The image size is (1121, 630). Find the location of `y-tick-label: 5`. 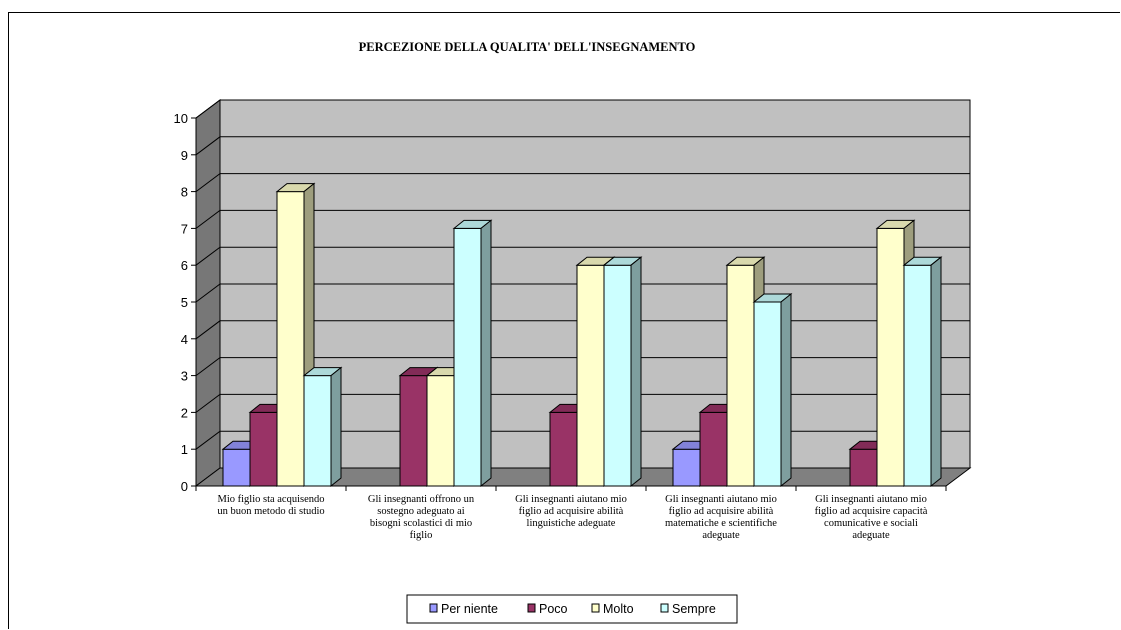

y-tick-label: 5 is located at coordinates (184, 302).